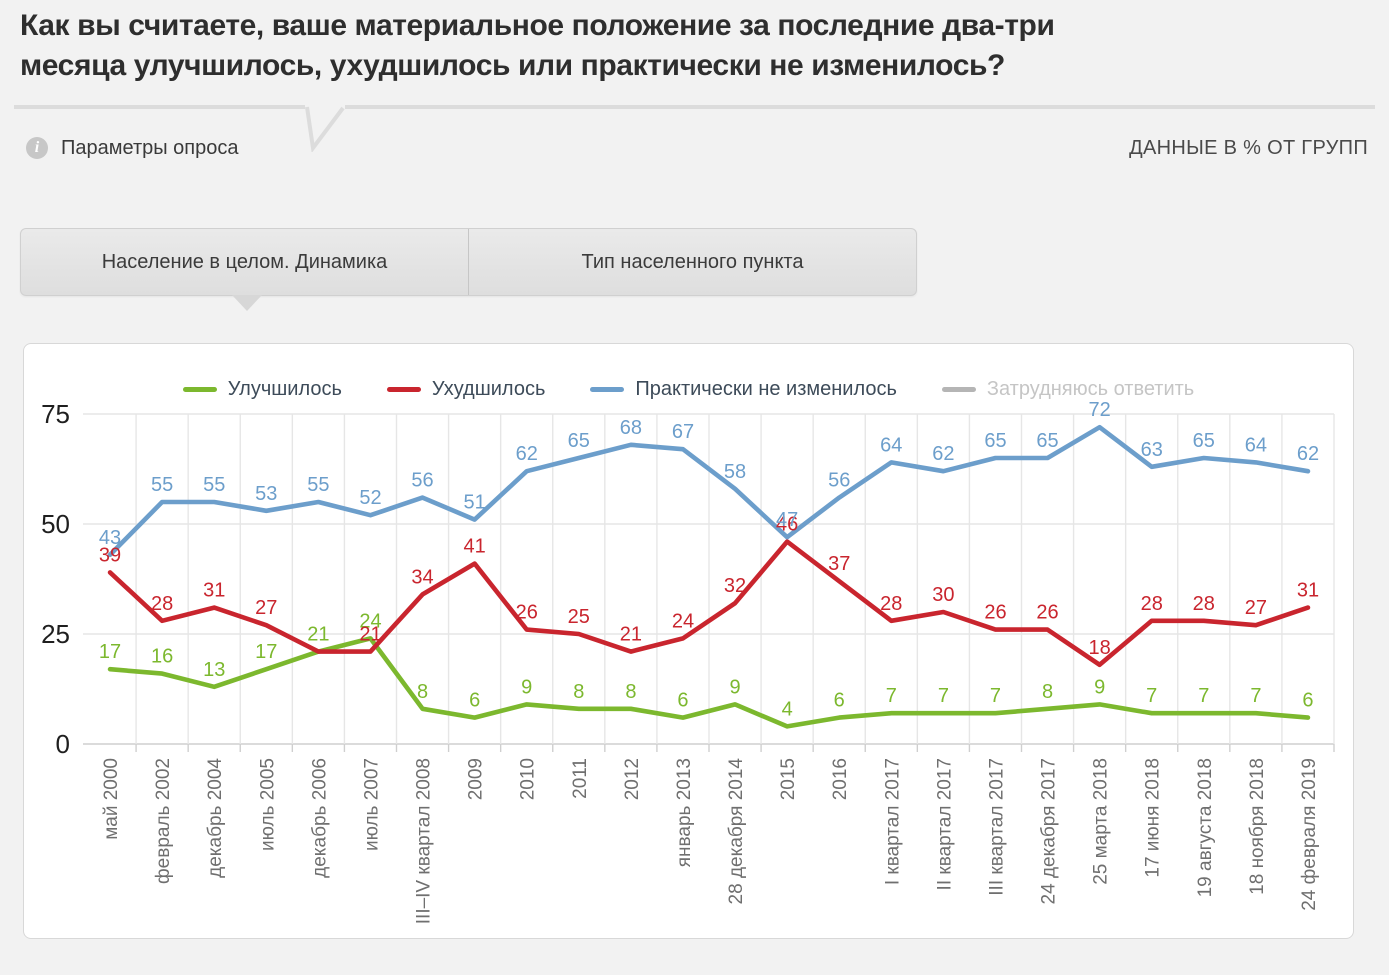 The height and width of the screenshot is (975, 1389). What do you see at coordinates (1248, 148) in the screenshot?
I see `data-note: ДАННЫЕ В % ОТ ГРУПП` at bounding box center [1248, 148].